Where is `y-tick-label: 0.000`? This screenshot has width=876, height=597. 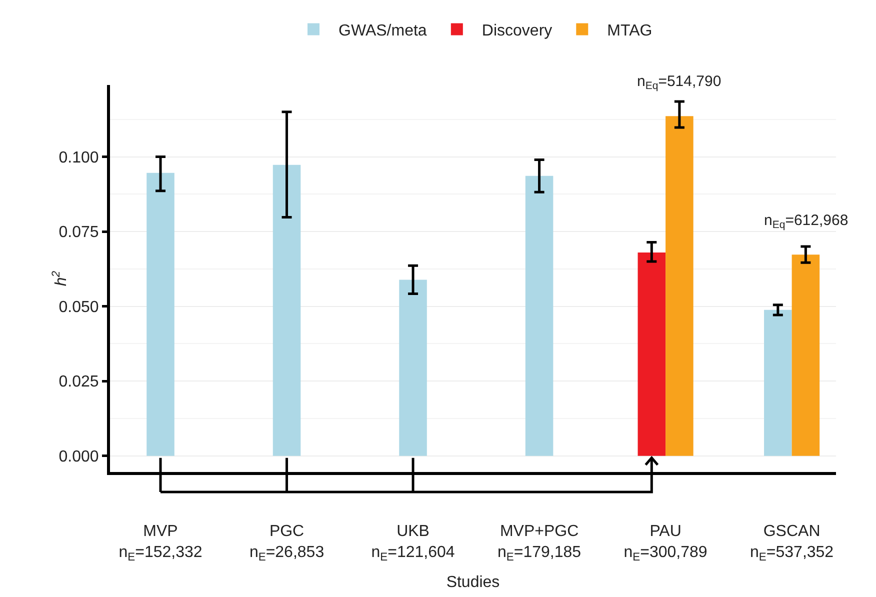 y-tick-label: 0.000 is located at coordinates (78, 457).